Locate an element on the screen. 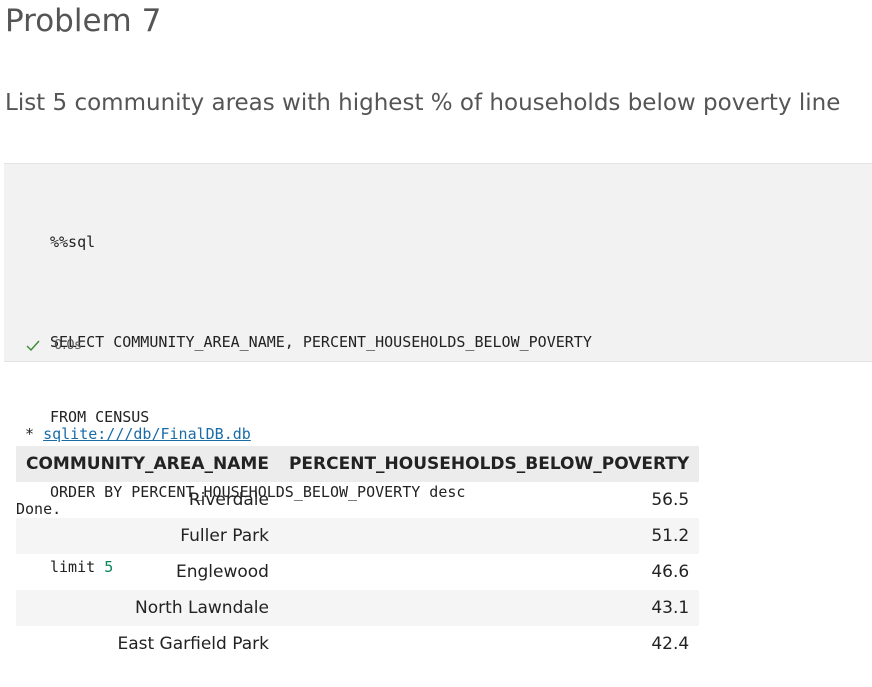 Image resolution: width=872 pixels, height=687 pixels. area-name: Englewood is located at coordinates (222, 572).